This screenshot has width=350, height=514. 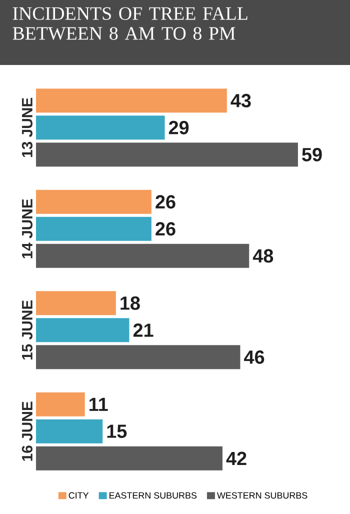 I want to click on data-label: 18, so click(x=130, y=303).